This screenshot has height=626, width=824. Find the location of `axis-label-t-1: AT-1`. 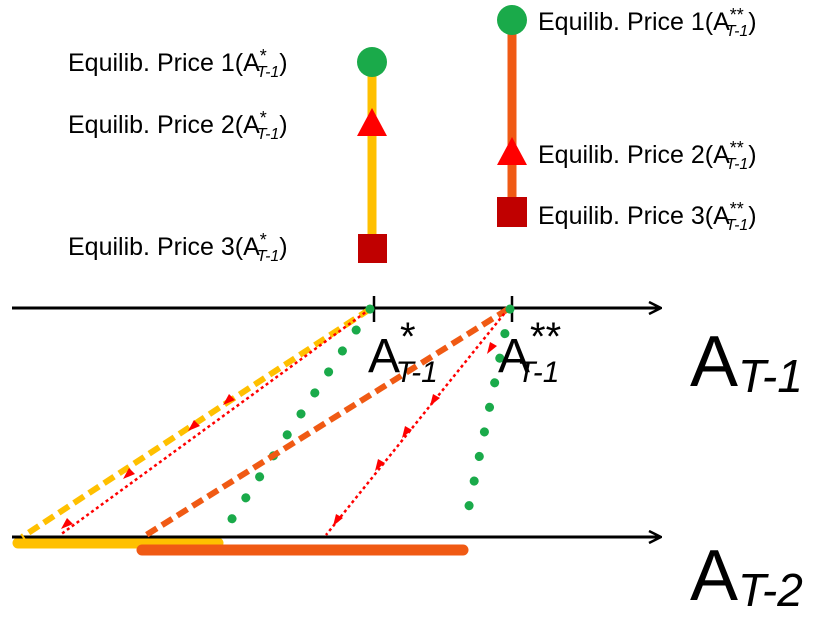

axis-label-t-1: AT-1 is located at coordinates (746, 362).